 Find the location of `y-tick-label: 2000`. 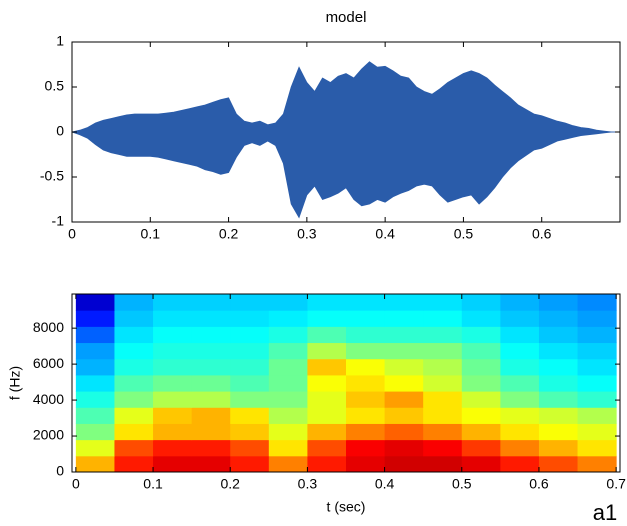

y-tick-label: 2000 is located at coordinates (48, 435).